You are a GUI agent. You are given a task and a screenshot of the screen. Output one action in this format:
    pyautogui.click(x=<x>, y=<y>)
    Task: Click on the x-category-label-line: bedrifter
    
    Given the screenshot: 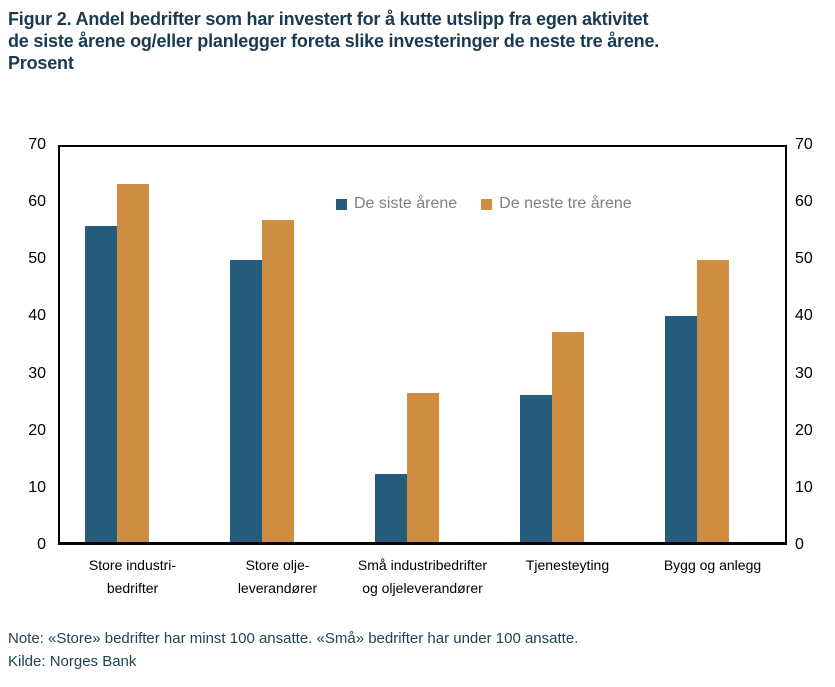 What is the action you would take?
    pyautogui.click(x=132, y=588)
    